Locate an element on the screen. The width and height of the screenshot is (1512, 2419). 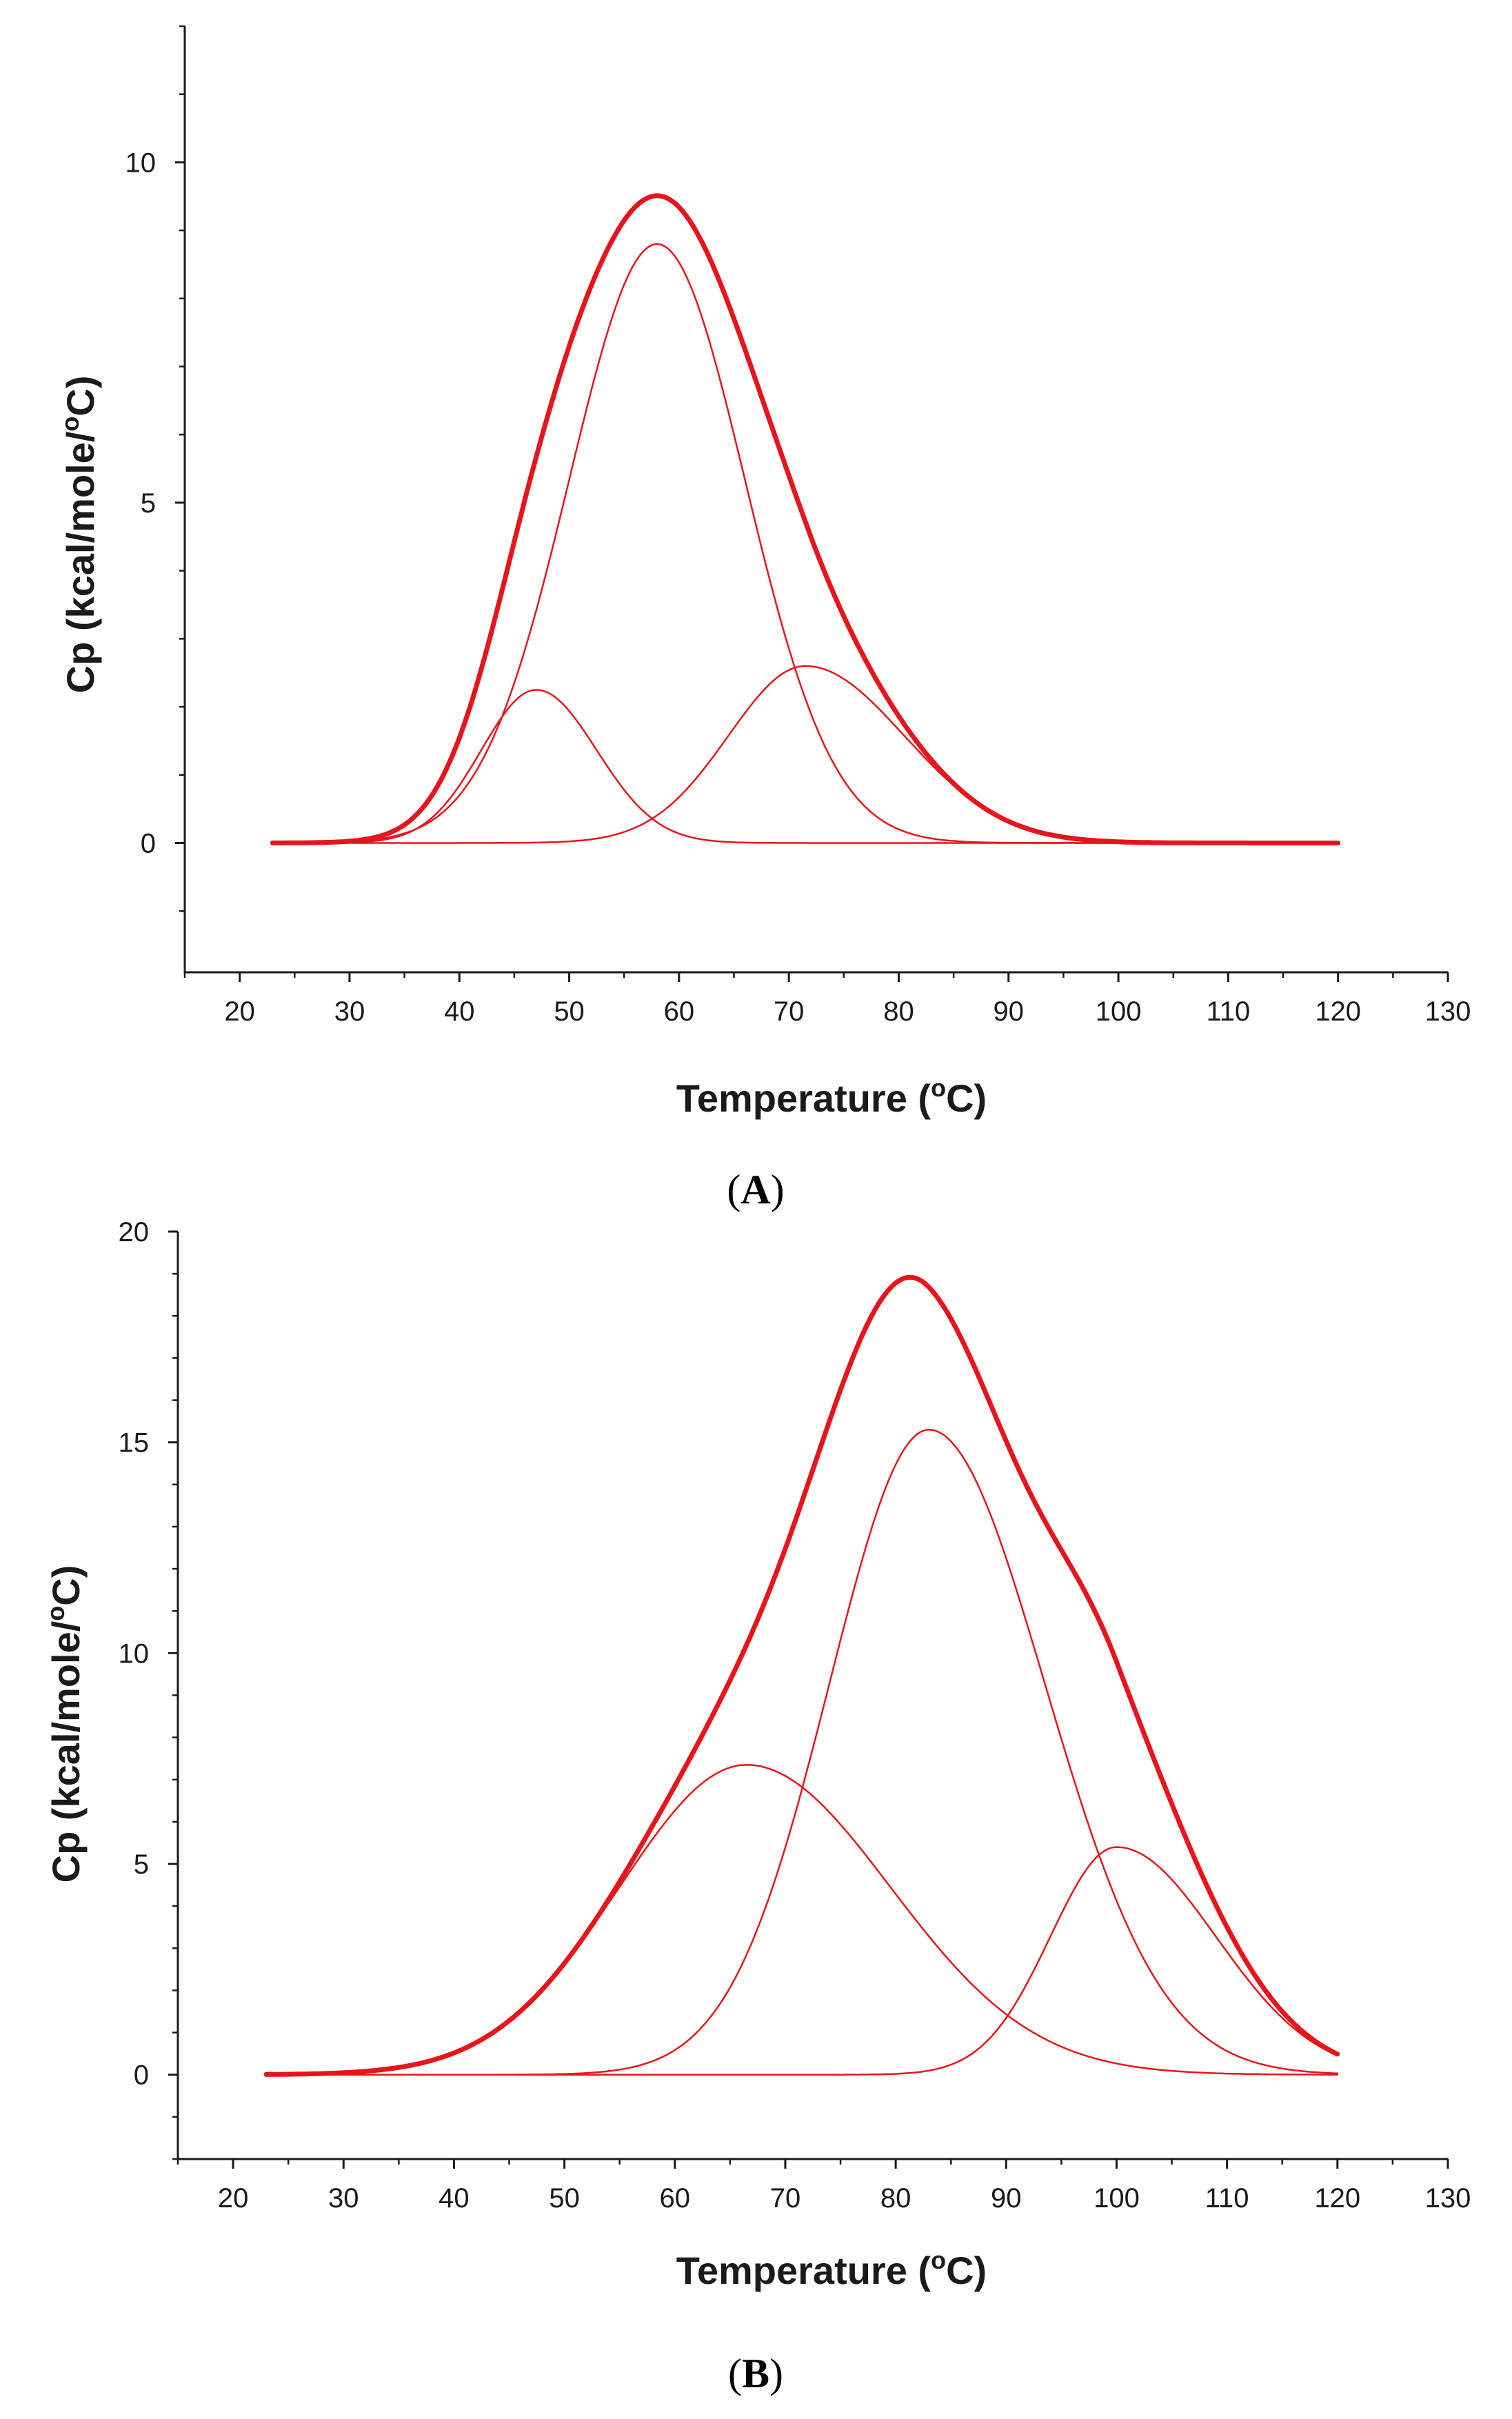
panel-b-x-tick-label: 100 is located at coordinates (1116, 2198).